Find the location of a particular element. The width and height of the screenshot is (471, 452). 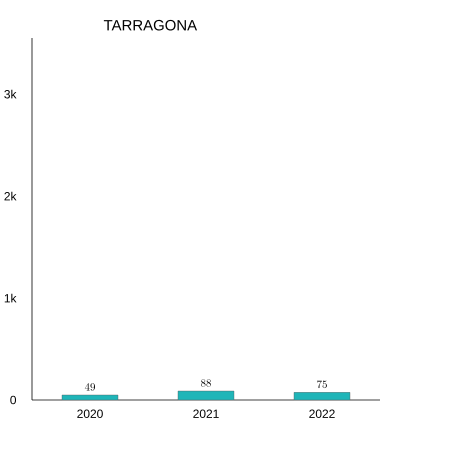

y-tick-label: 3k is located at coordinates (10, 94).